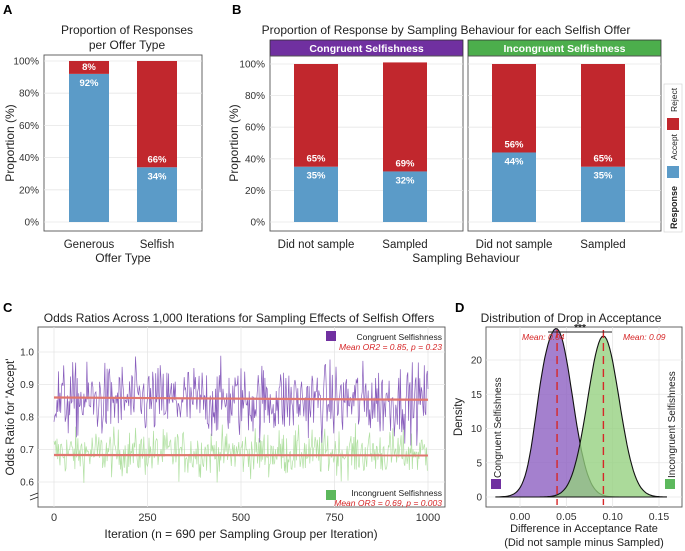  Describe the element at coordinates (255, 191) in the screenshot. I see `panel-b-ytick: 20%` at that location.